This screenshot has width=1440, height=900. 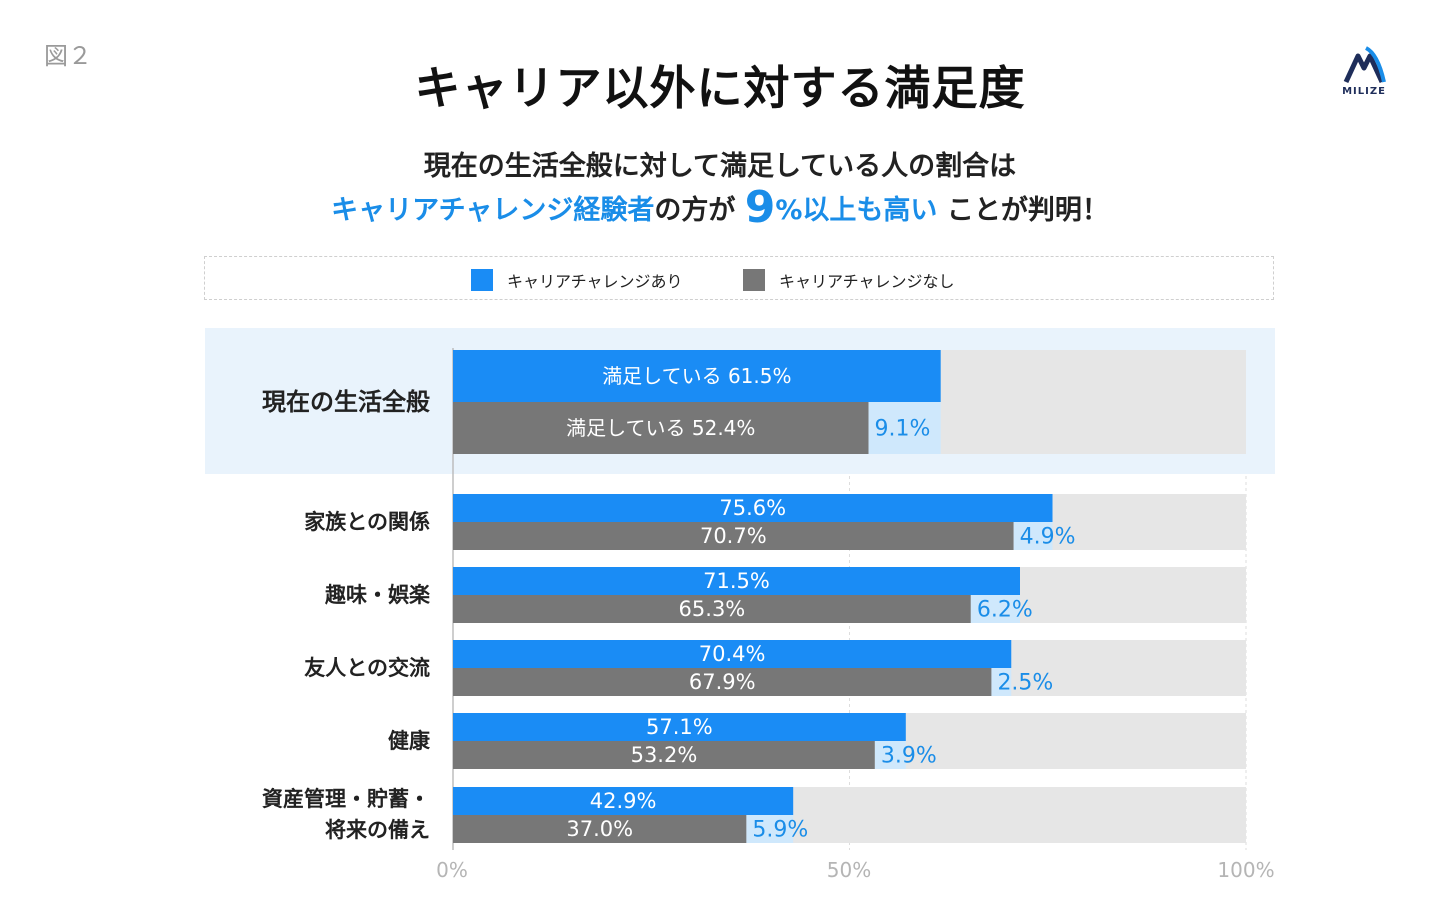 What do you see at coordinates (595, 281) in the screenshot?
I see `legend-label-with: キャリアチャレンジあり` at bounding box center [595, 281].